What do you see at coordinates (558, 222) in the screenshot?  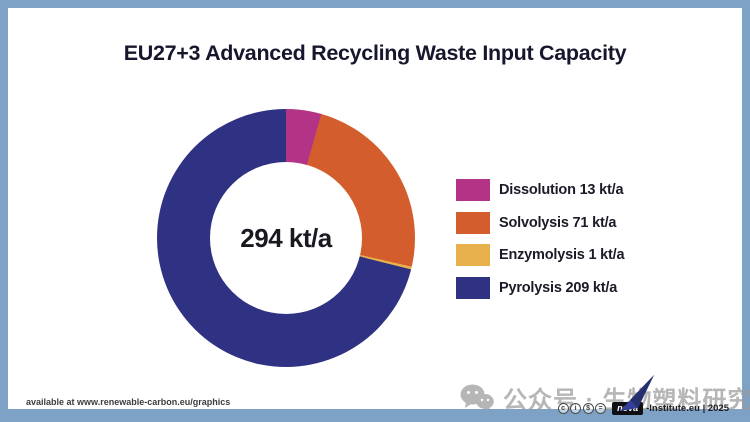 I see `legend-label: Solvolysis 71 kt/a` at bounding box center [558, 222].